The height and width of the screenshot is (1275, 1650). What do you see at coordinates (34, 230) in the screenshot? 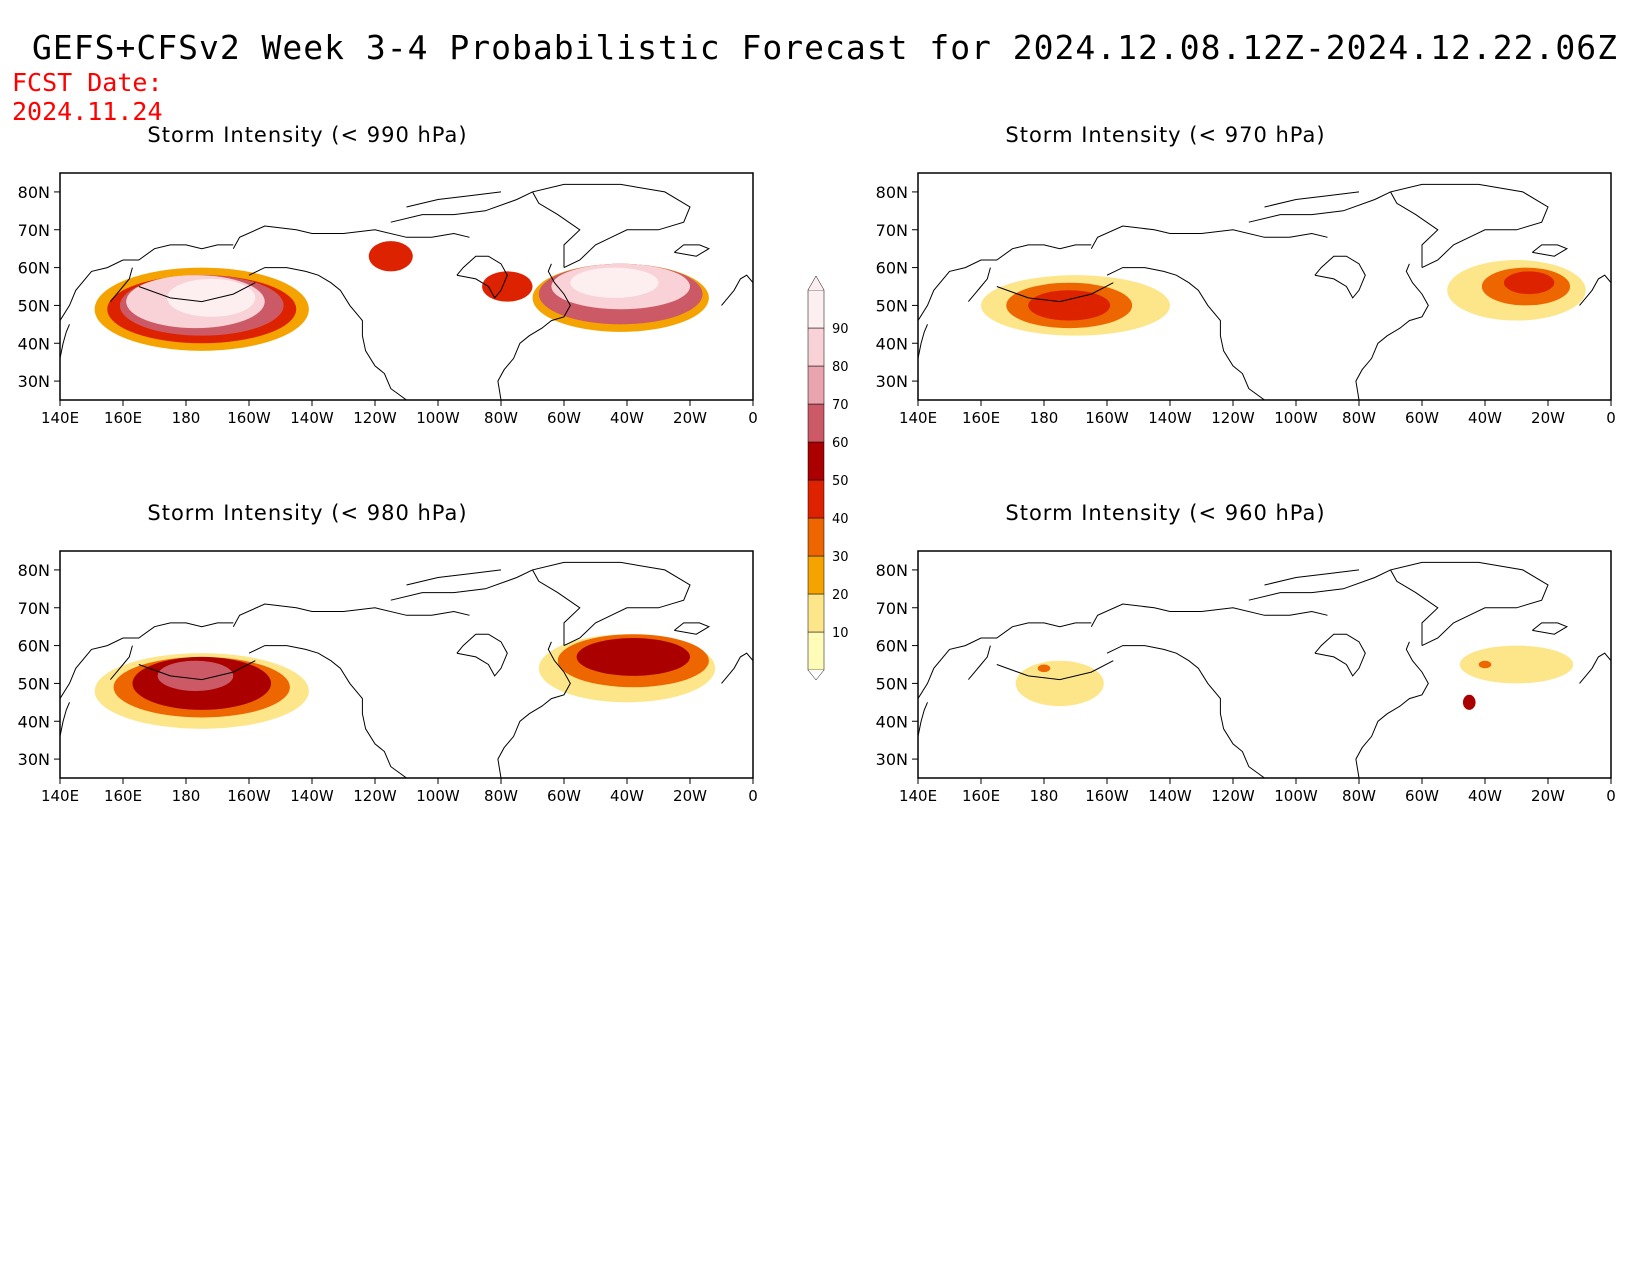
I see `lat-tick-label: 70N` at bounding box center [34, 230].